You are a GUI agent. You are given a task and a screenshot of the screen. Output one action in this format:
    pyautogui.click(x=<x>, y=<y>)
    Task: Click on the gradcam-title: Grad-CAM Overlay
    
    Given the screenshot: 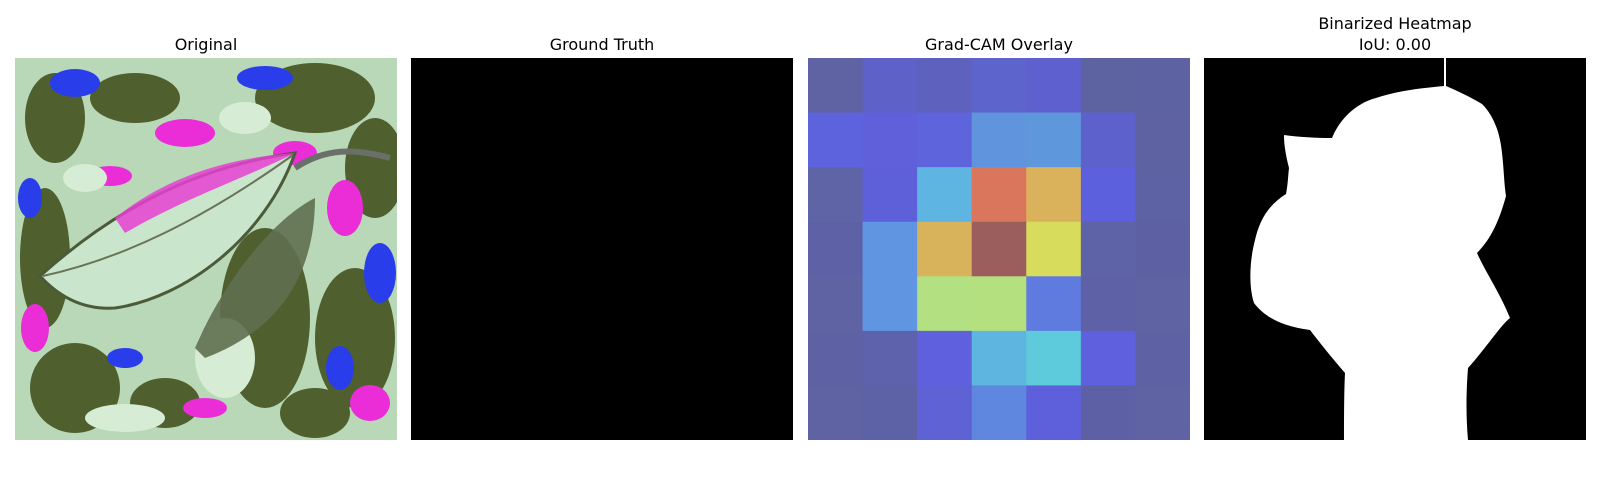 What is the action you would take?
    pyautogui.click(x=999, y=44)
    